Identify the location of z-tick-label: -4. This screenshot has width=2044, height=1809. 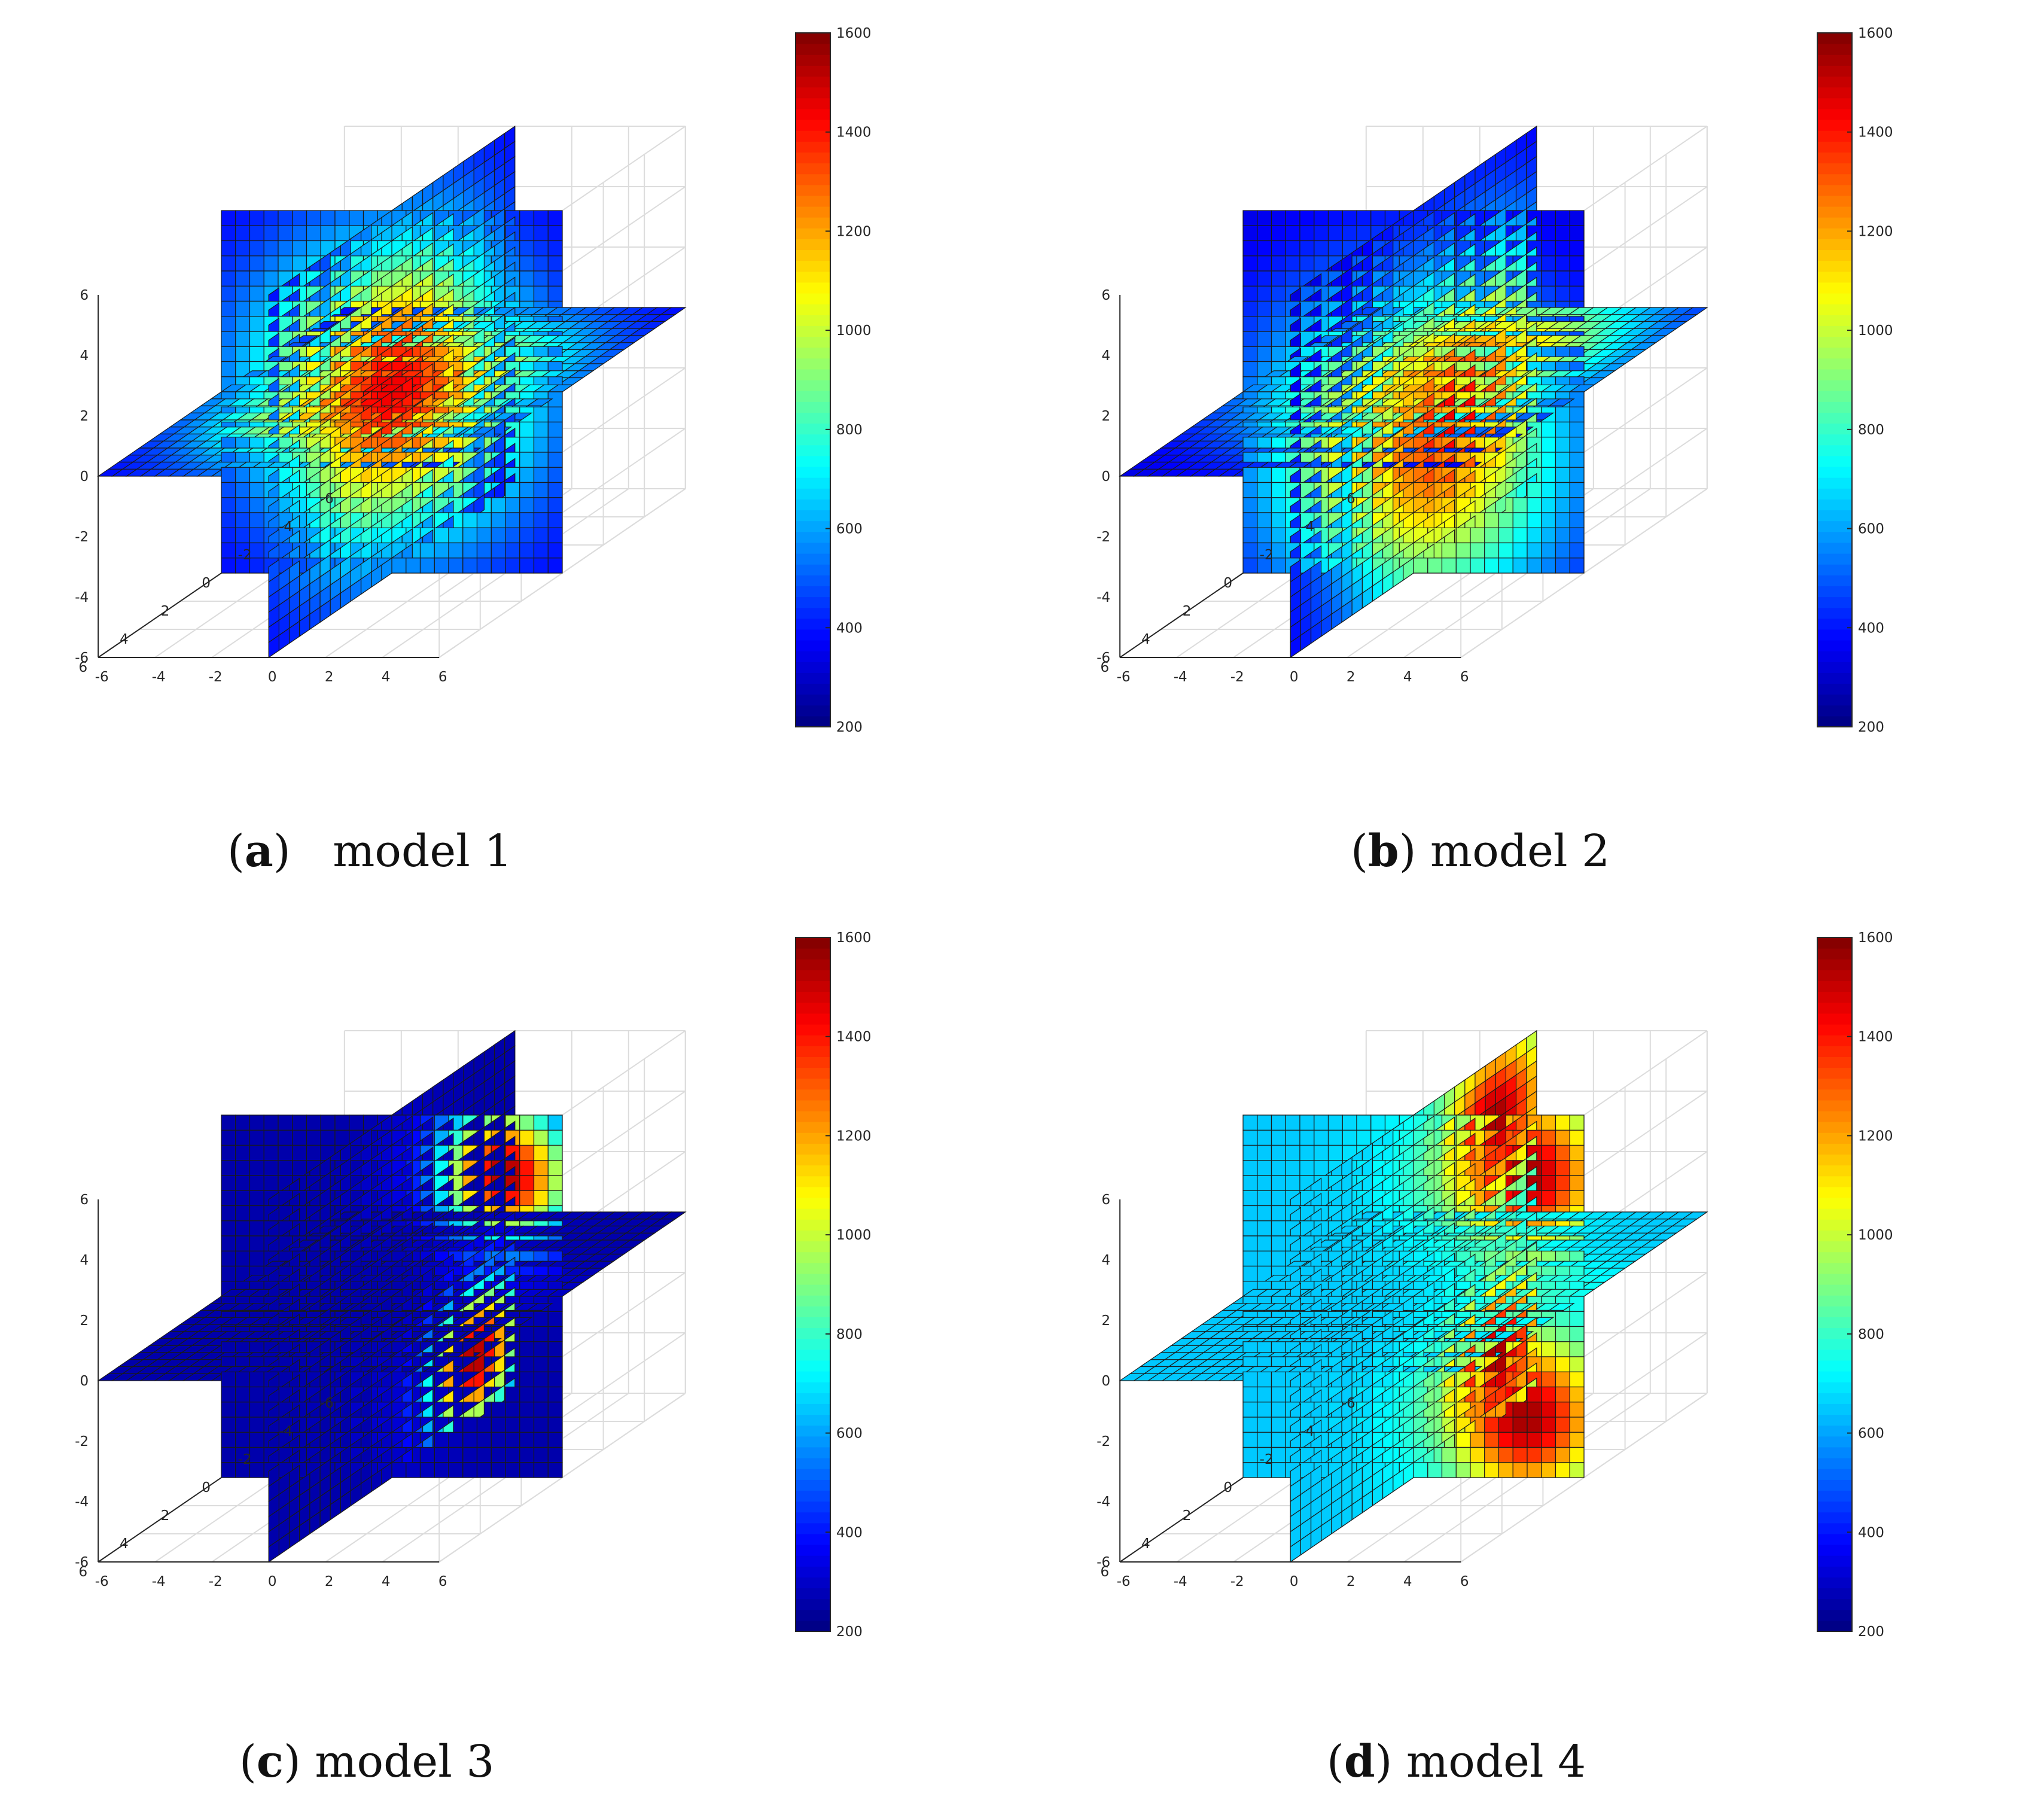
(82, 597).